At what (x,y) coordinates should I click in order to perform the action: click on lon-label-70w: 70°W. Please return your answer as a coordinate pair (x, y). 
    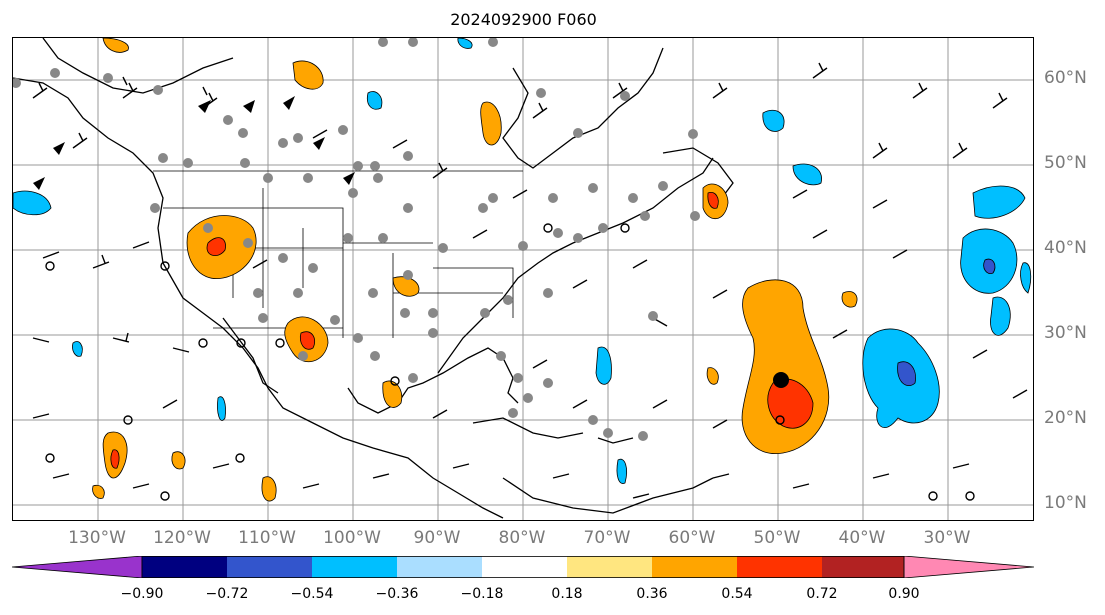
    Looking at the image, I should click on (607, 538).